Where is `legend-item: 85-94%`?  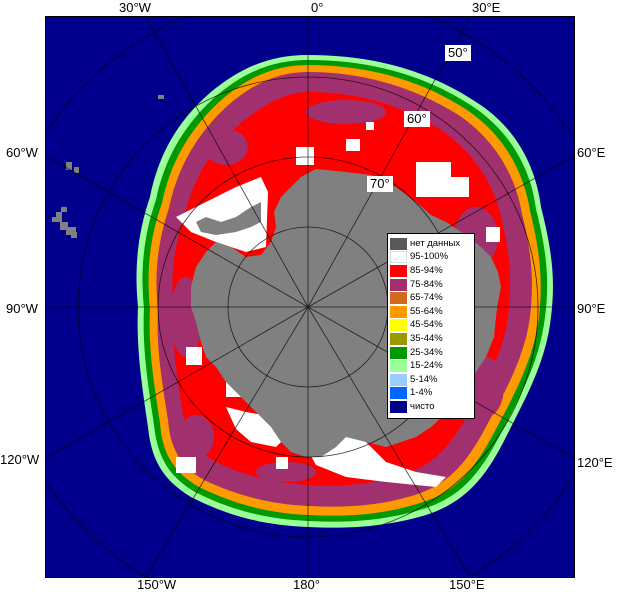
legend-item: 85-94% is located at coordinates (431, 271).